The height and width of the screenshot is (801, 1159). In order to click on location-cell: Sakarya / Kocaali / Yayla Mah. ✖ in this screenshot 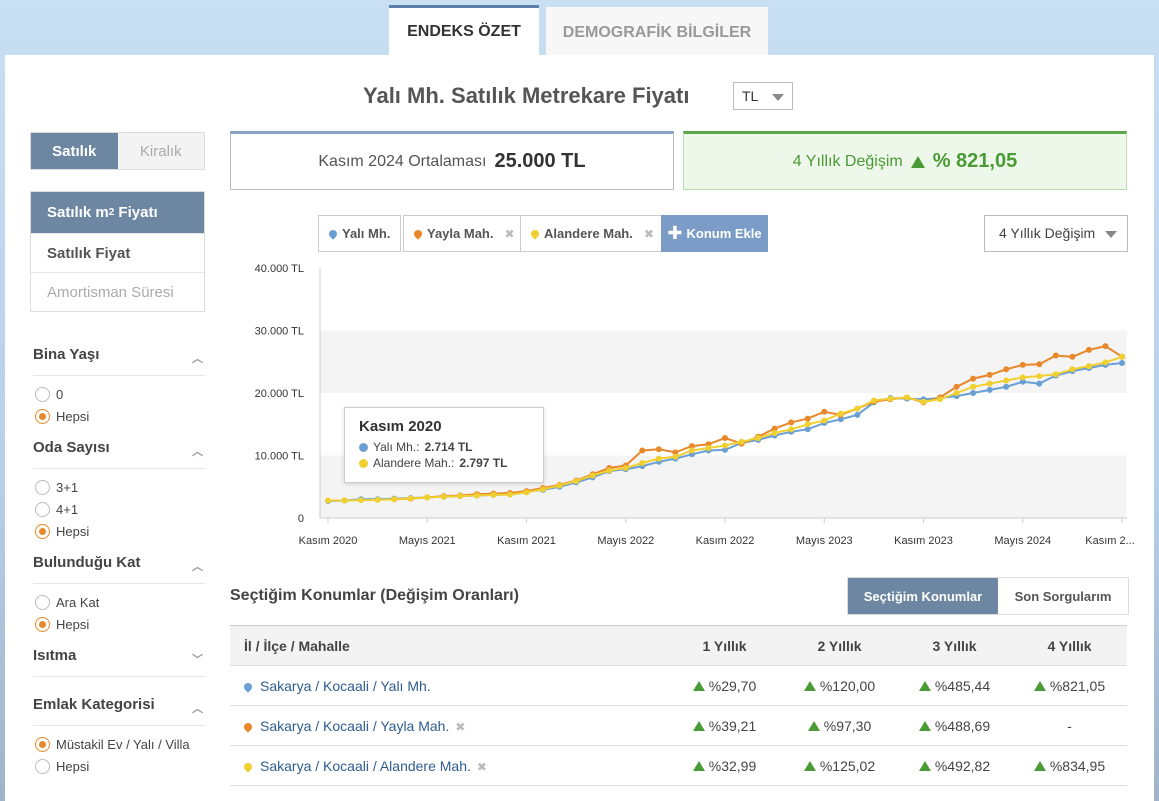, I will do `click(448, 725)`.